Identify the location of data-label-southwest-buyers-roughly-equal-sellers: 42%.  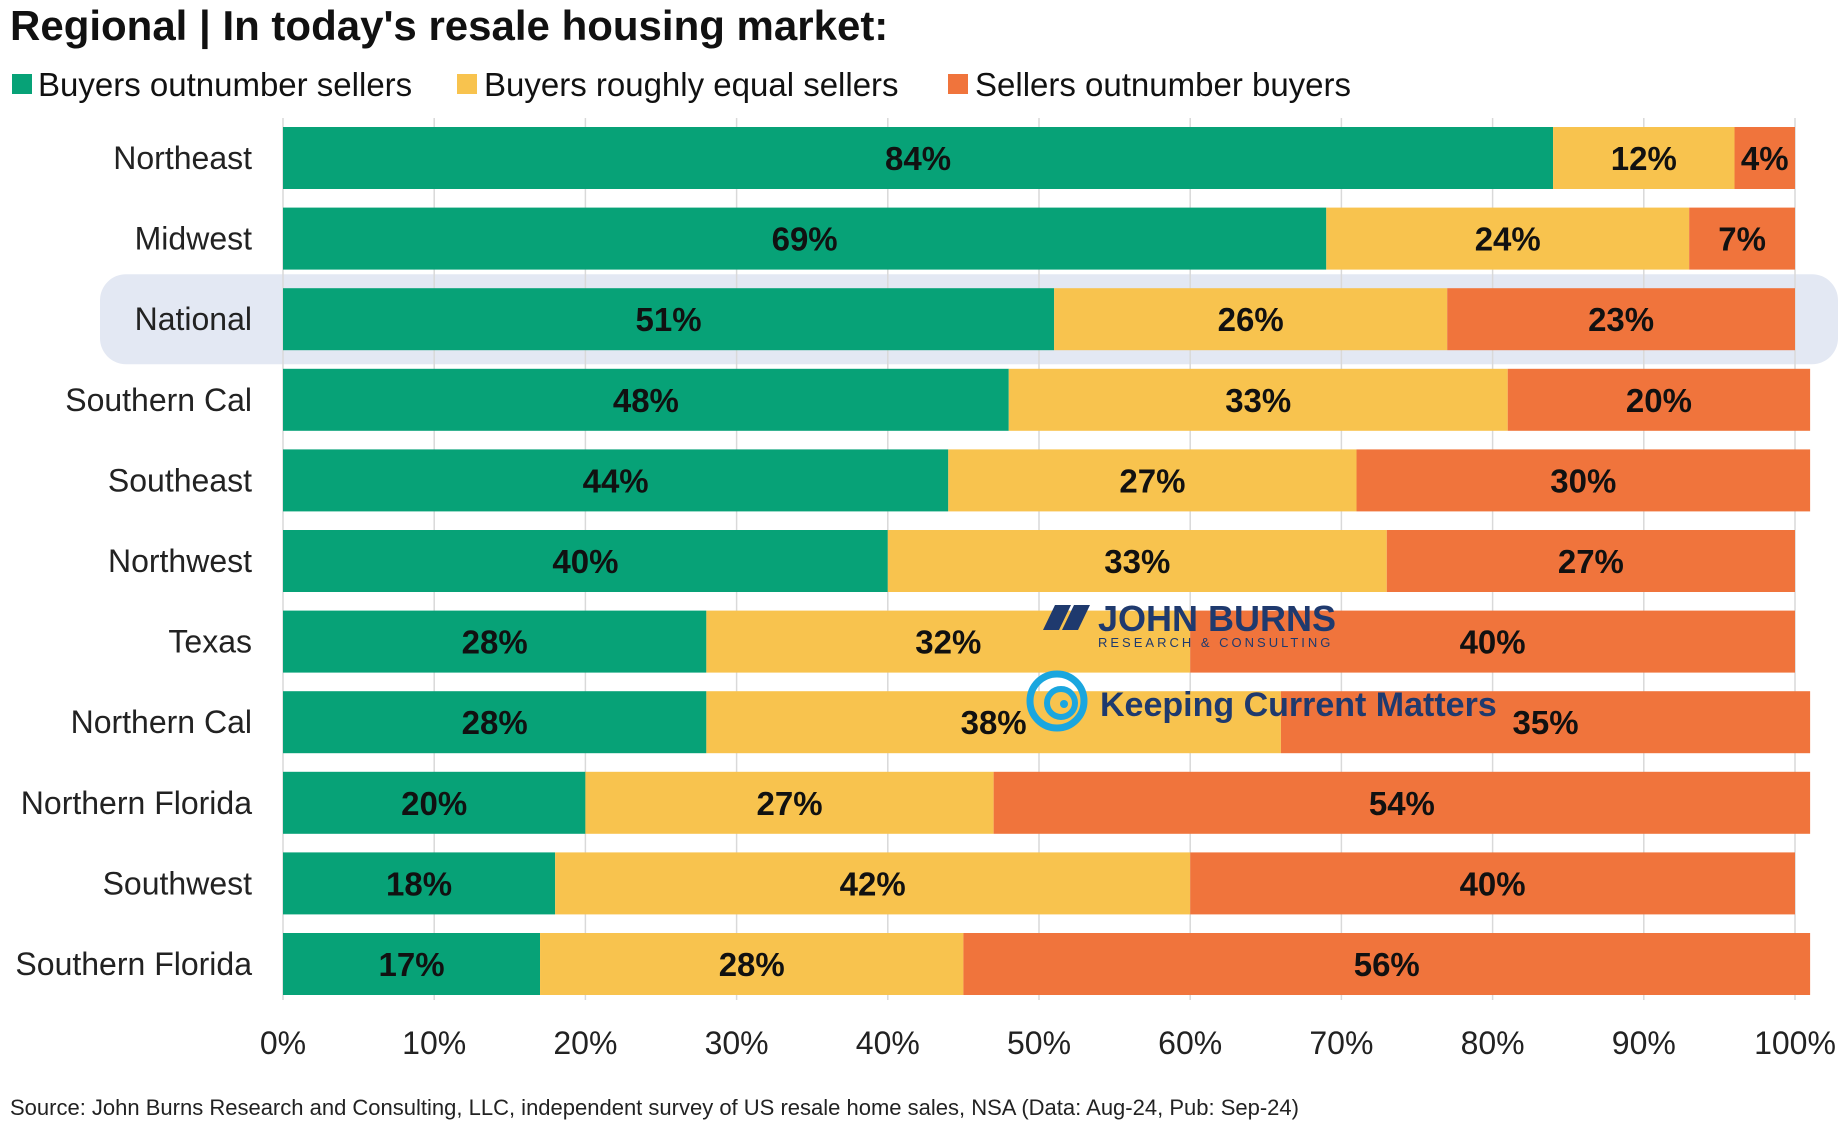
(873, 883).